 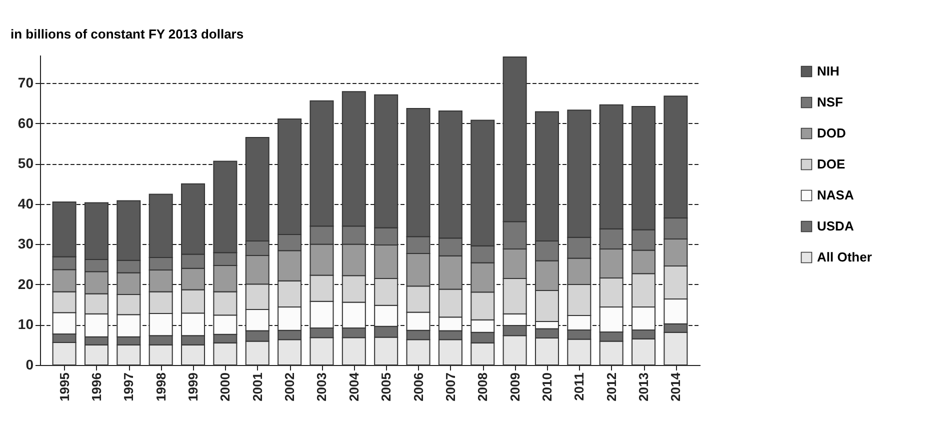 What do you see at coordinates (160, 387) in the screenshot?
I see `x-tick-label: 1998` at bounding box center [160, 387].